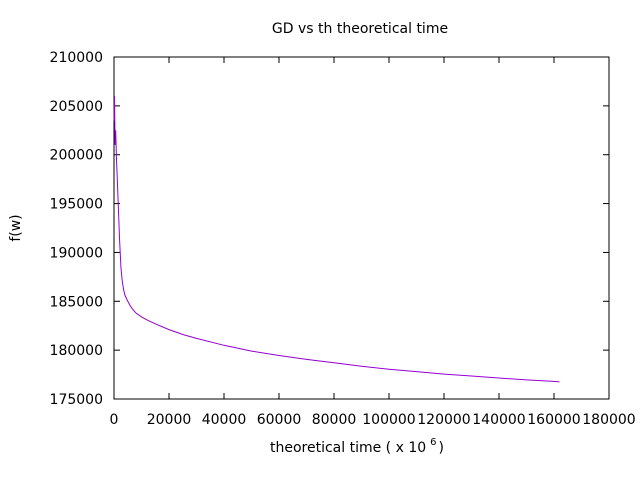 This screenshot has height=480, width=640. What do you see at coordinates (360, 29) in the screenshot?
I see `chart-title: GD vs th theoretical time` at bounding box center [360, 29].